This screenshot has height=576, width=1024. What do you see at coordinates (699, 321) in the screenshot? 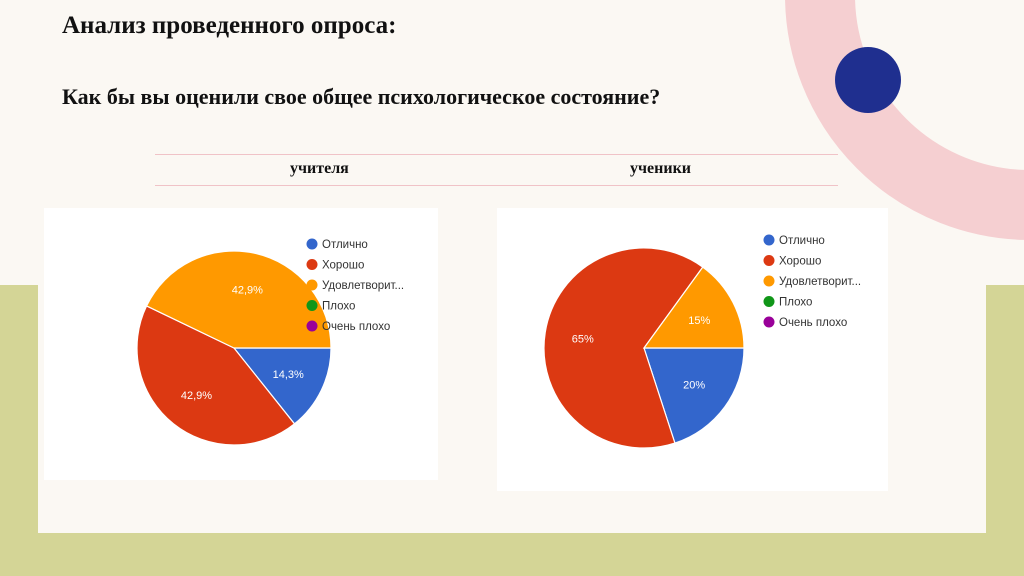
I see `slice-data-label: 15%` at bounding box center [699, 321].